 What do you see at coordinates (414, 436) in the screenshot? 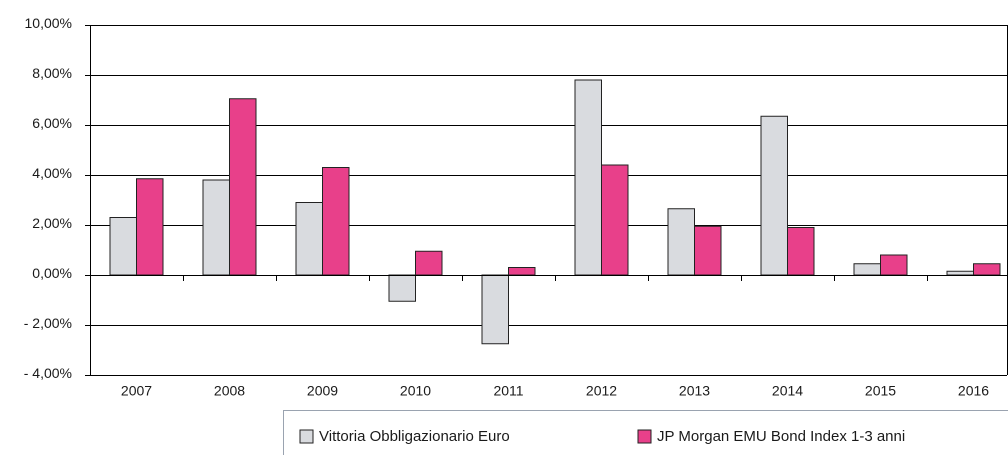
I see `legend-label: Vittoria Obbligazionario Euro` at bounding box center [414, 436].